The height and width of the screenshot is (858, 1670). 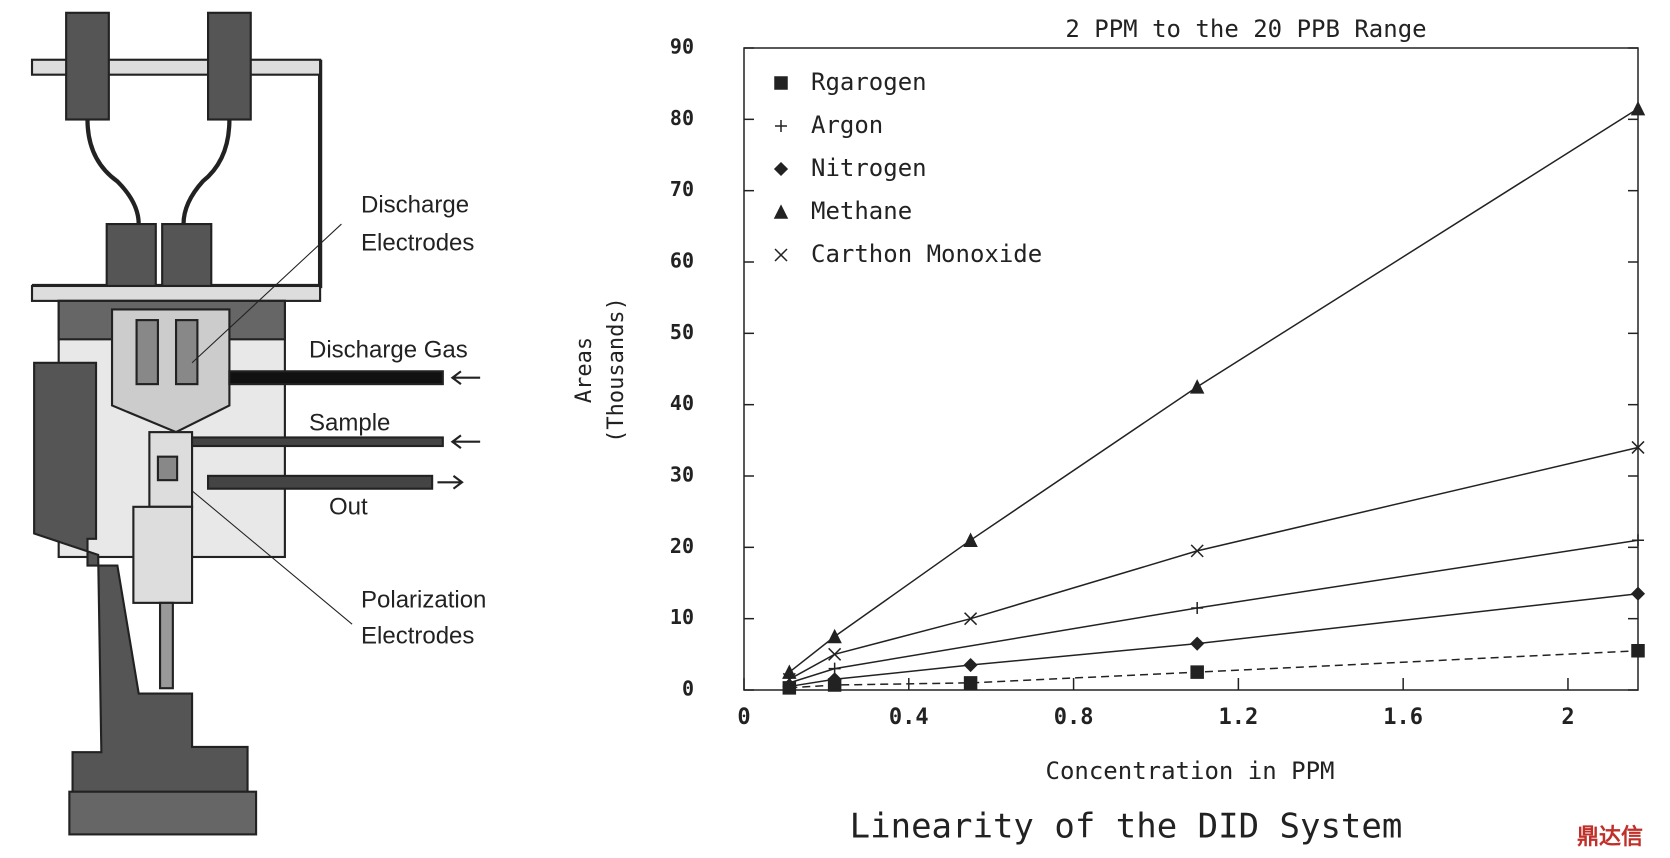 I want to click on y-tick-label: 30, so click(x=682, y=475).